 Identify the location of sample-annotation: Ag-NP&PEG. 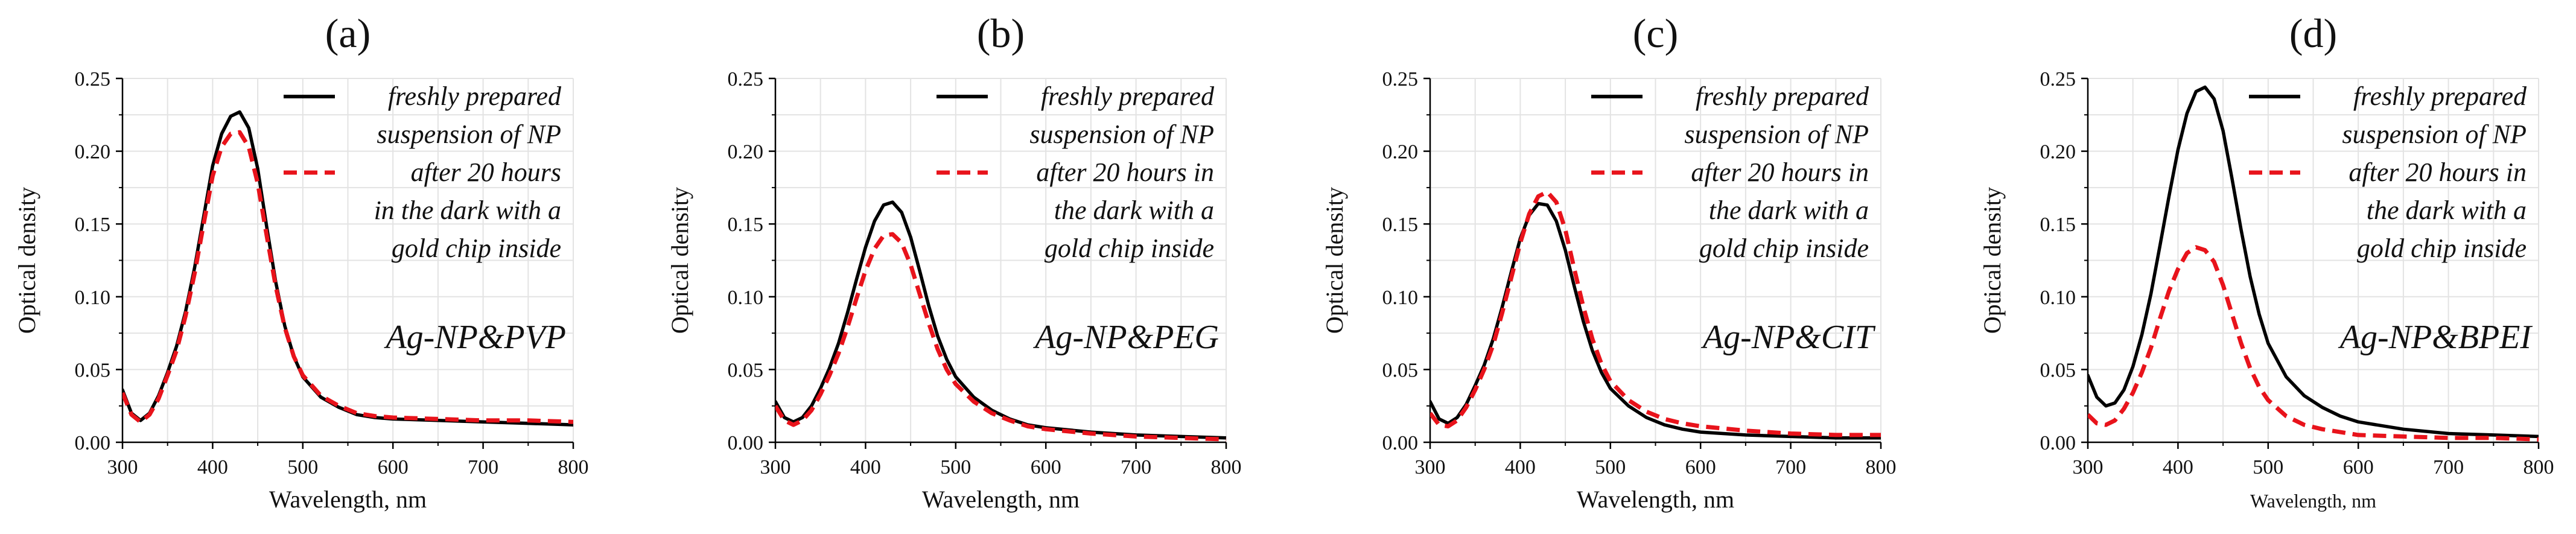
(1125, 337).